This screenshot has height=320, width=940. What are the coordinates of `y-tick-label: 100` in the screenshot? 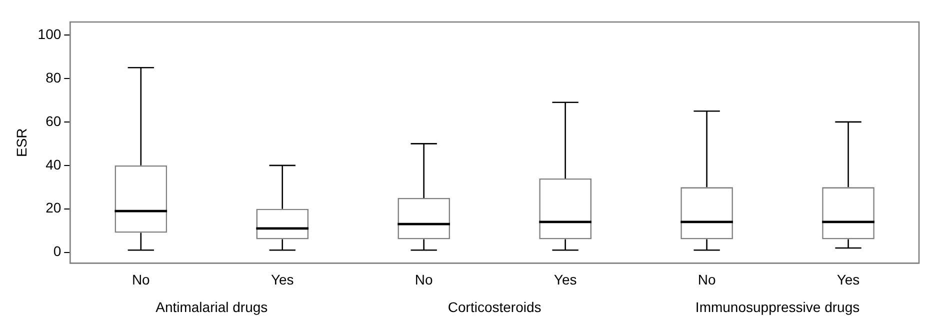 It's located at (50, 34).